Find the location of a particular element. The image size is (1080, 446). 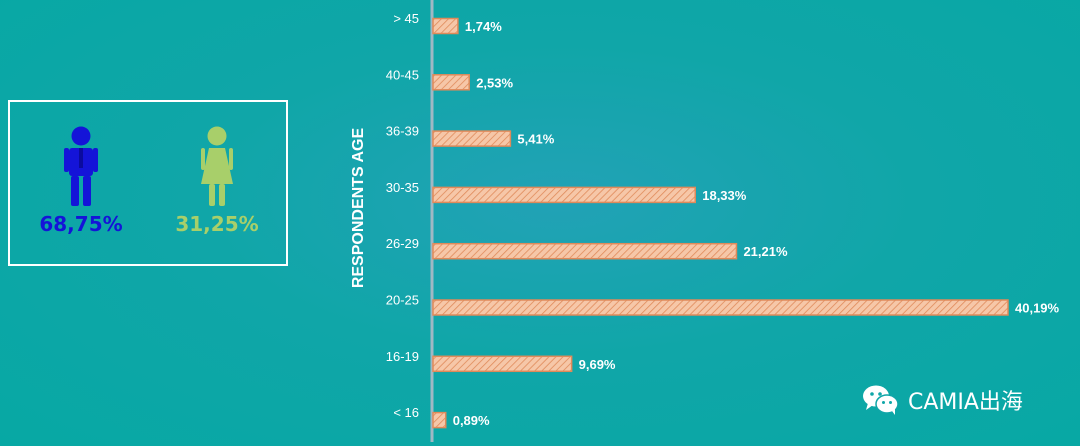

data-label: 18,33% is located at coordinates (724, 195).